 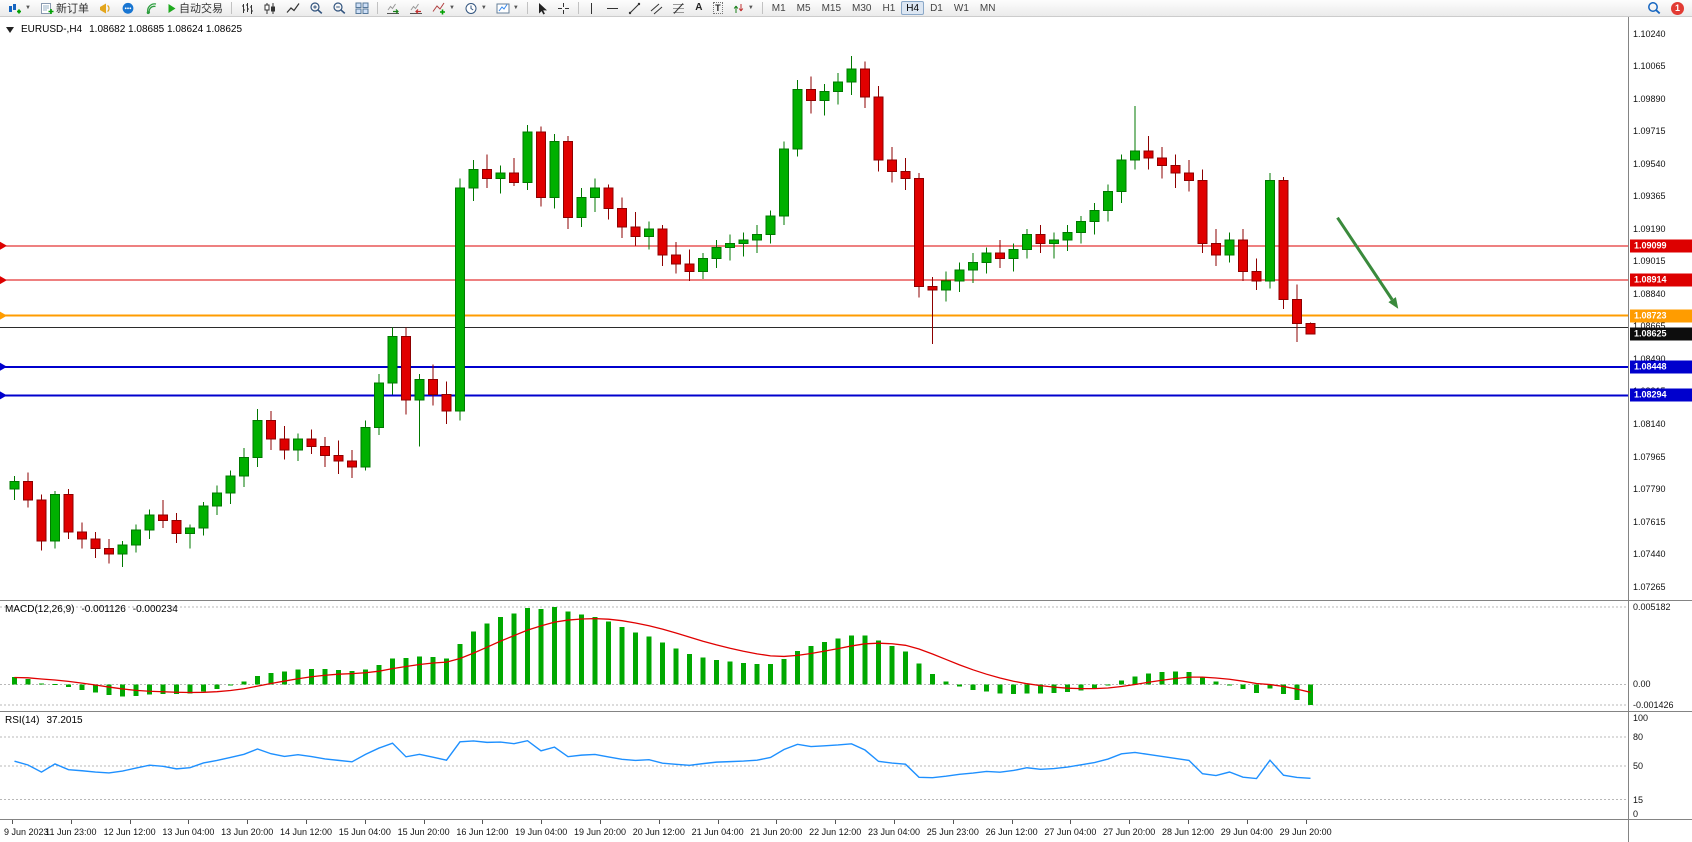 What do you see at coordinates (814, 656) in the screenshot?
I see `macd-plot` at bounding box center [814, 656].